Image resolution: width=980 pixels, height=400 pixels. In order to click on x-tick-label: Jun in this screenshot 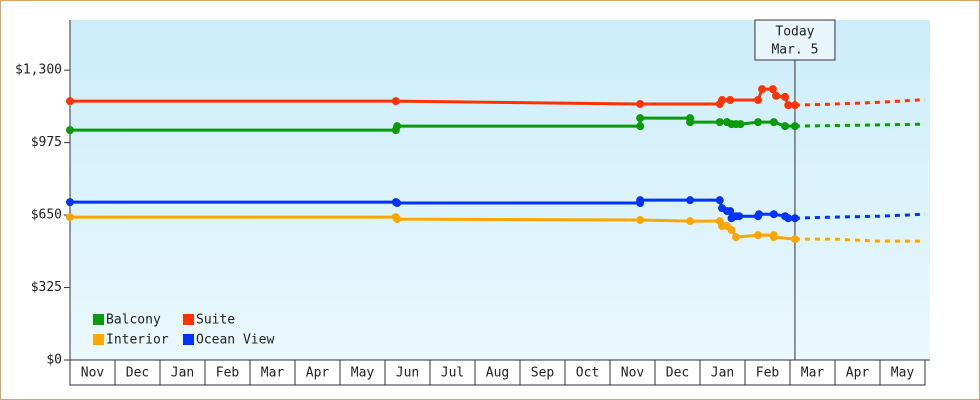, I will do `click(407, 373)`.